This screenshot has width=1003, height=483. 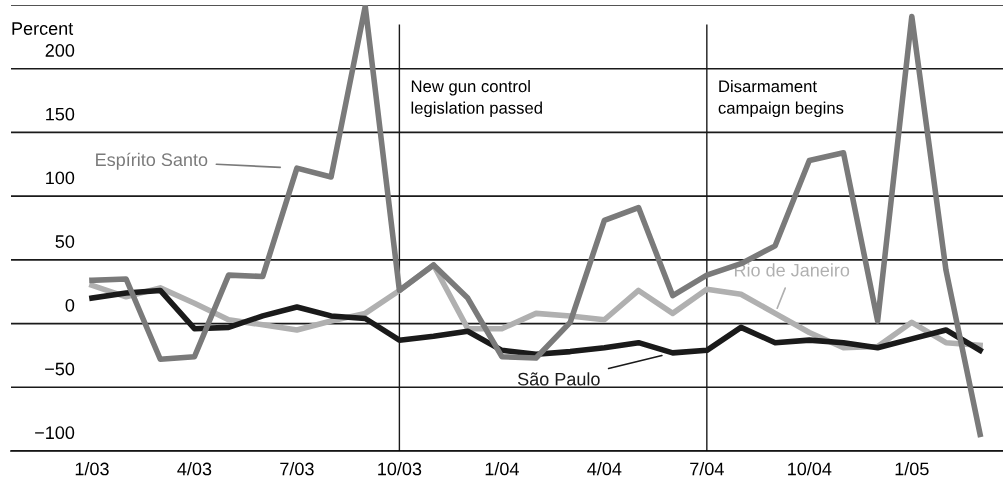 I want to click on x-tick-label: 1/04, so click(x=502, y=469).